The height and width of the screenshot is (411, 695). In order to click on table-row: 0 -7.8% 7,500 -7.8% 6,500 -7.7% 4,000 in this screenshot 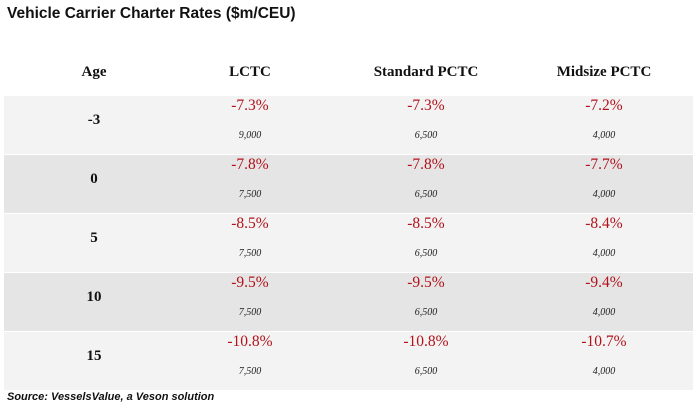, I will do `click(348, 183)`.